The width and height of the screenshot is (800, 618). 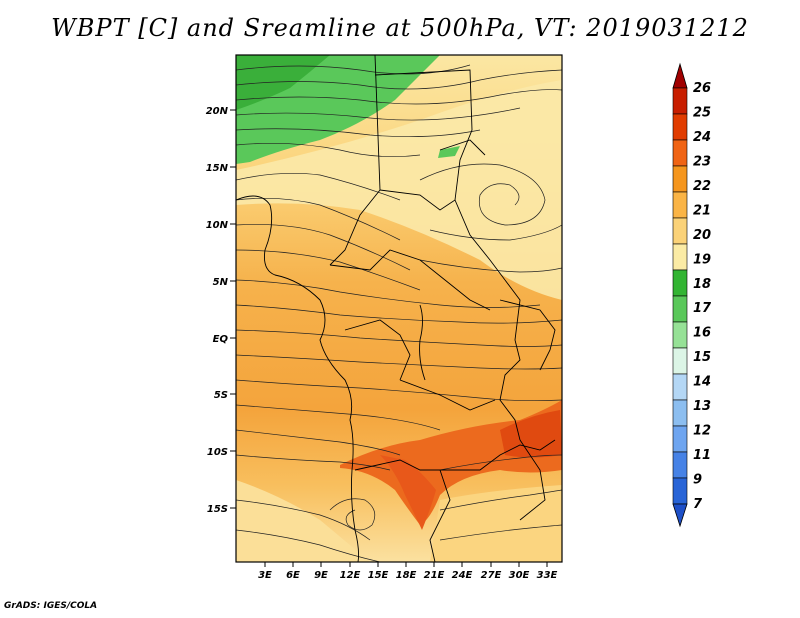 What do you see at coordinates (702, 308) in the screenshot?
I see `colorbar-label: 17` at bounding box center [702, 308].